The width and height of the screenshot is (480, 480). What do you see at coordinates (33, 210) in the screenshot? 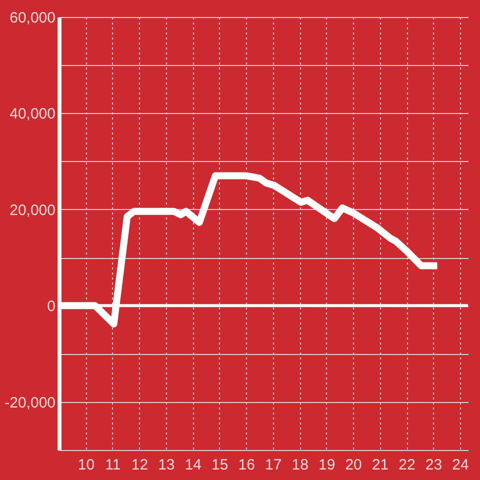
I see `y-tick-label: 20,000` at bounding box center [33, 210].